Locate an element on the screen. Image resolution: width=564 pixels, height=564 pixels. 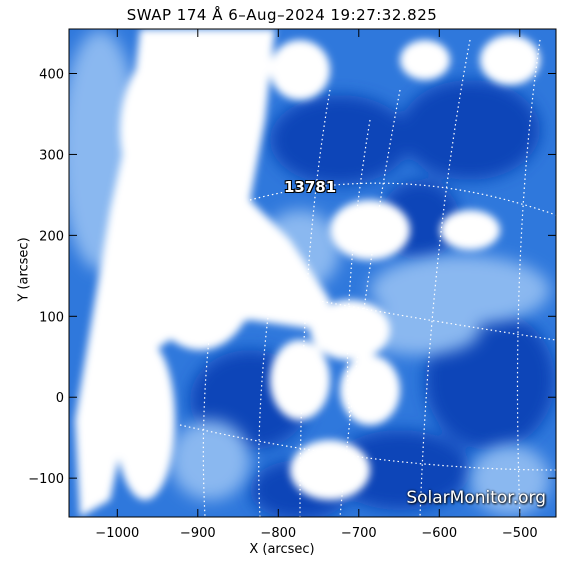
x-tick-label: −800 is located at coordinates (278, 533).